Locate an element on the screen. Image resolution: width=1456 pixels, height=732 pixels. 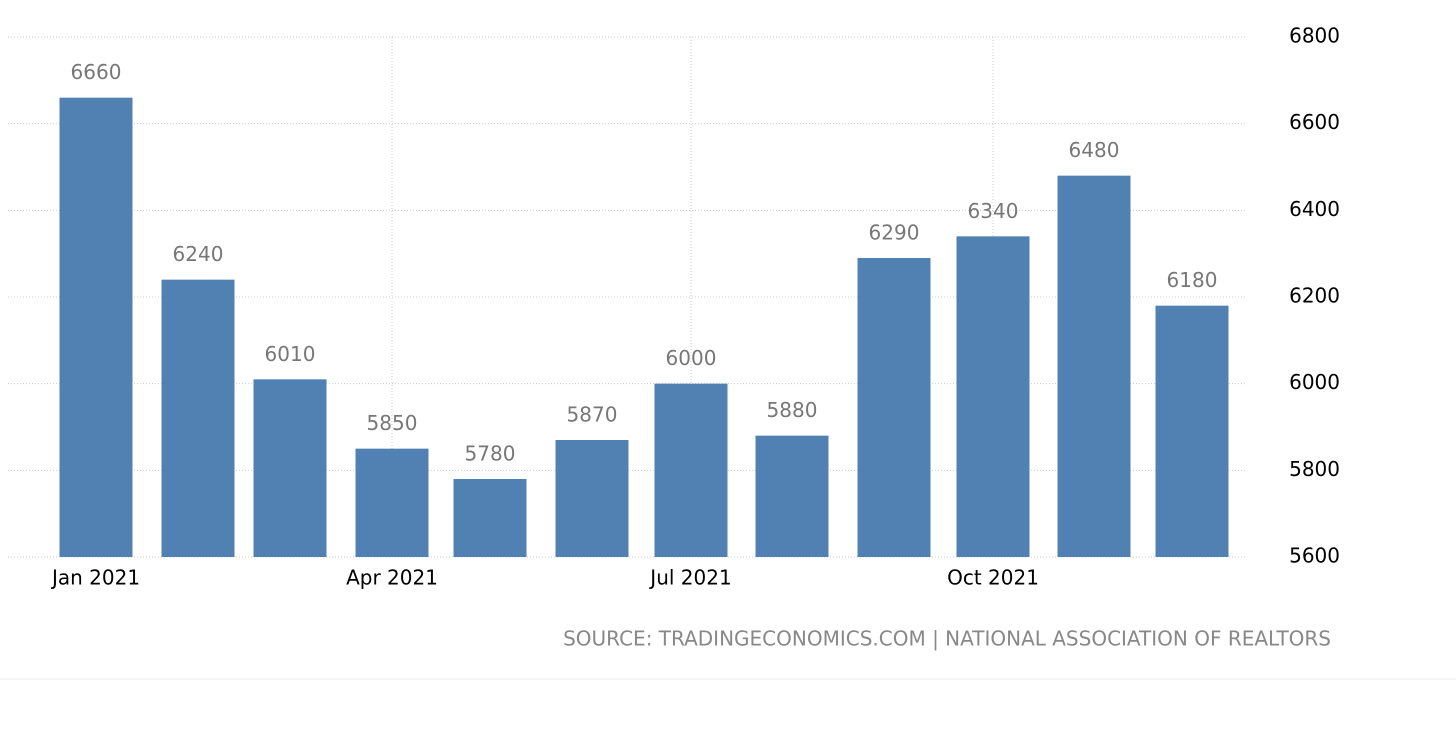
data-label: 5780 is located at coordinates (490, 454).